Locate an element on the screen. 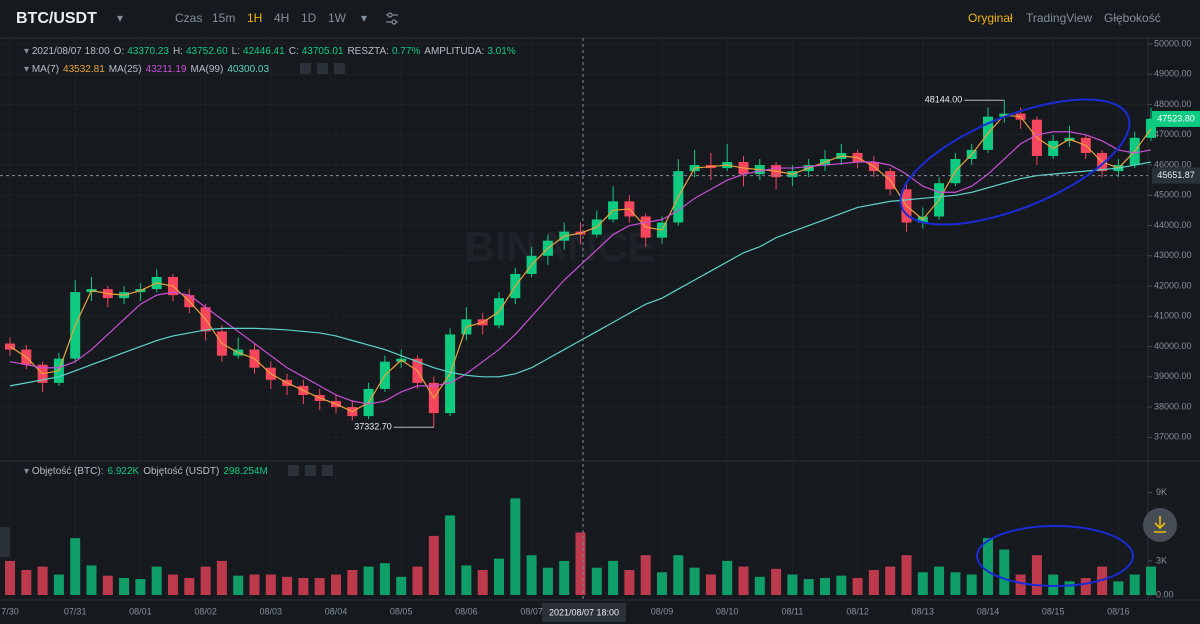 This screenshot has height=624, width=1200. legend-value: 43211.19 is located at coordinates (166, 69).